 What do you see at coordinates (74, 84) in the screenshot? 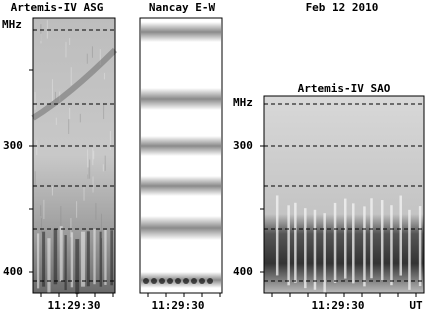
I see `drift-burst` at bounding box center [74, 84].